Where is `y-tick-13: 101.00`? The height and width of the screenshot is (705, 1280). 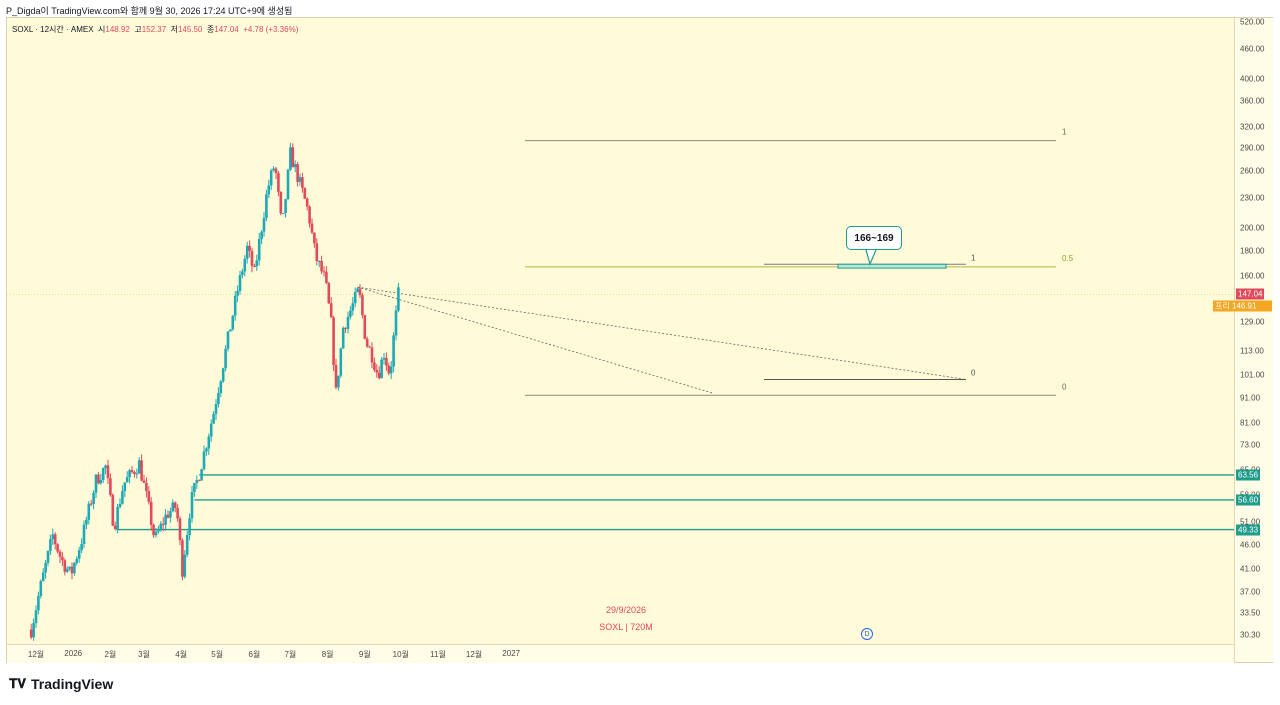
y-tick-13: 101.00 is located at coordinates (1252, 375).